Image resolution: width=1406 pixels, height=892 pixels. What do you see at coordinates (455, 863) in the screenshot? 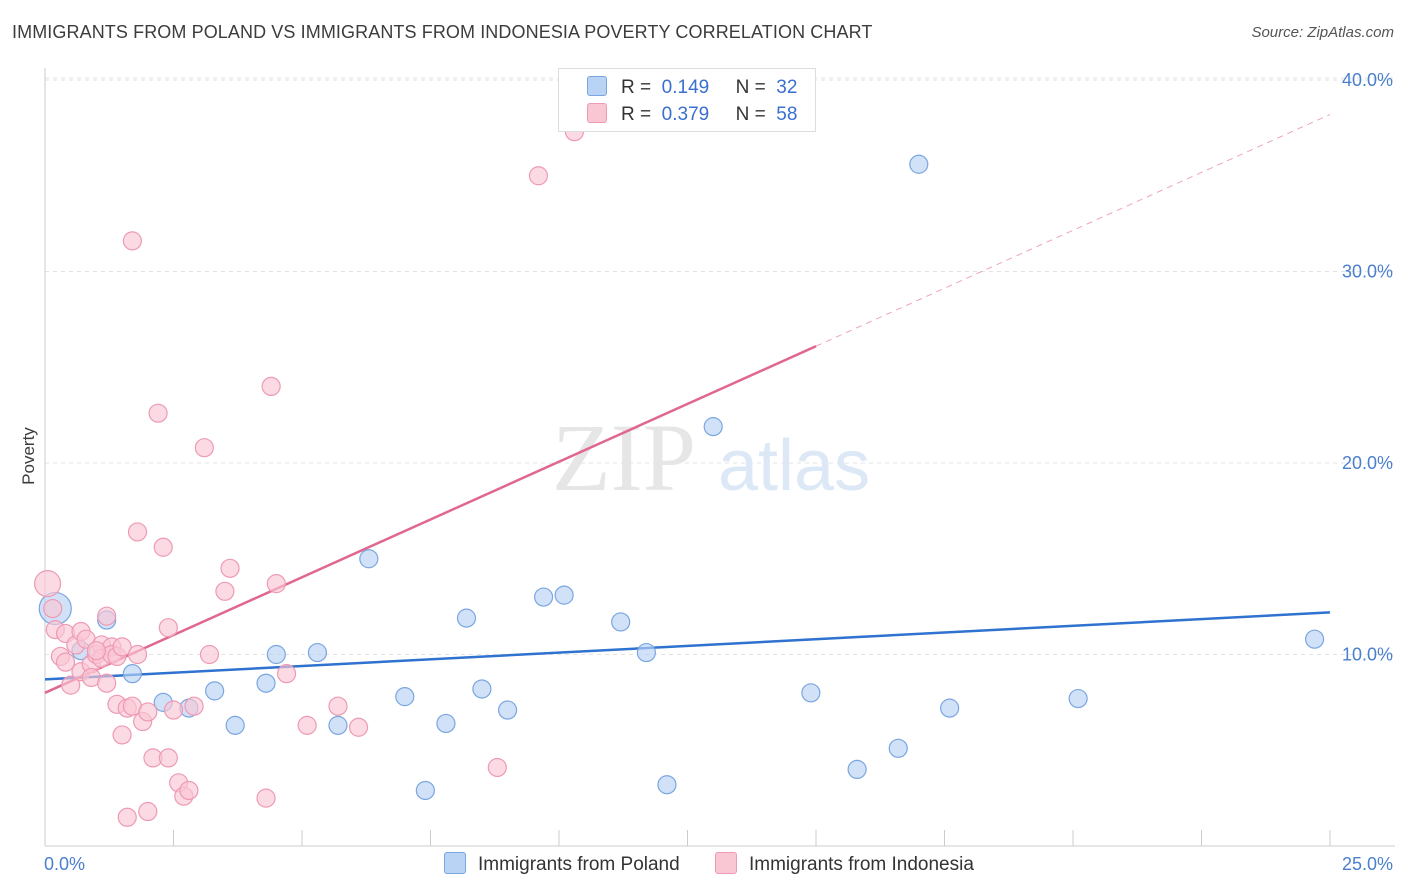
I see `series-swatch-poland` at bounding box center [455, 863].